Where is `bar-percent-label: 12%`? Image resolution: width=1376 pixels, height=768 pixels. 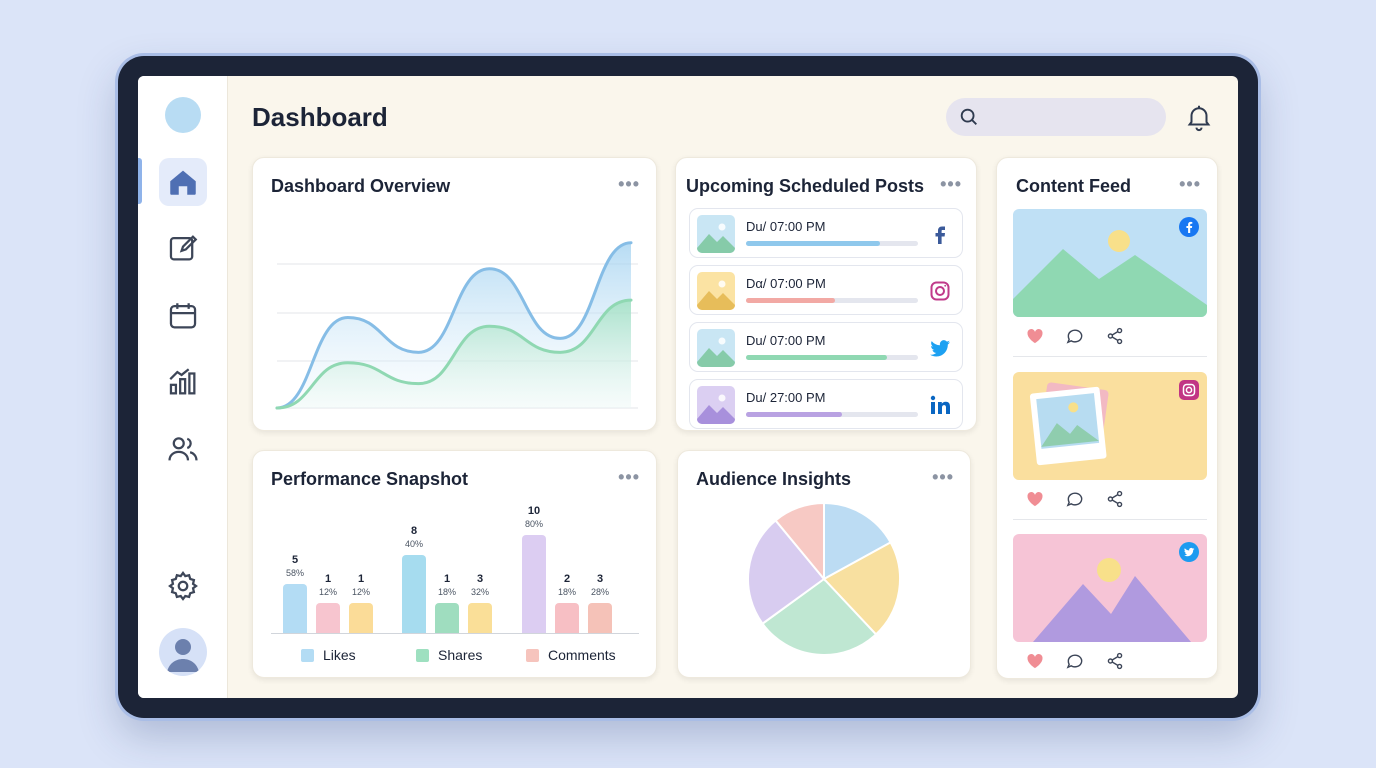
bar-percent-label: 12% is located at coordinates (360, 592).